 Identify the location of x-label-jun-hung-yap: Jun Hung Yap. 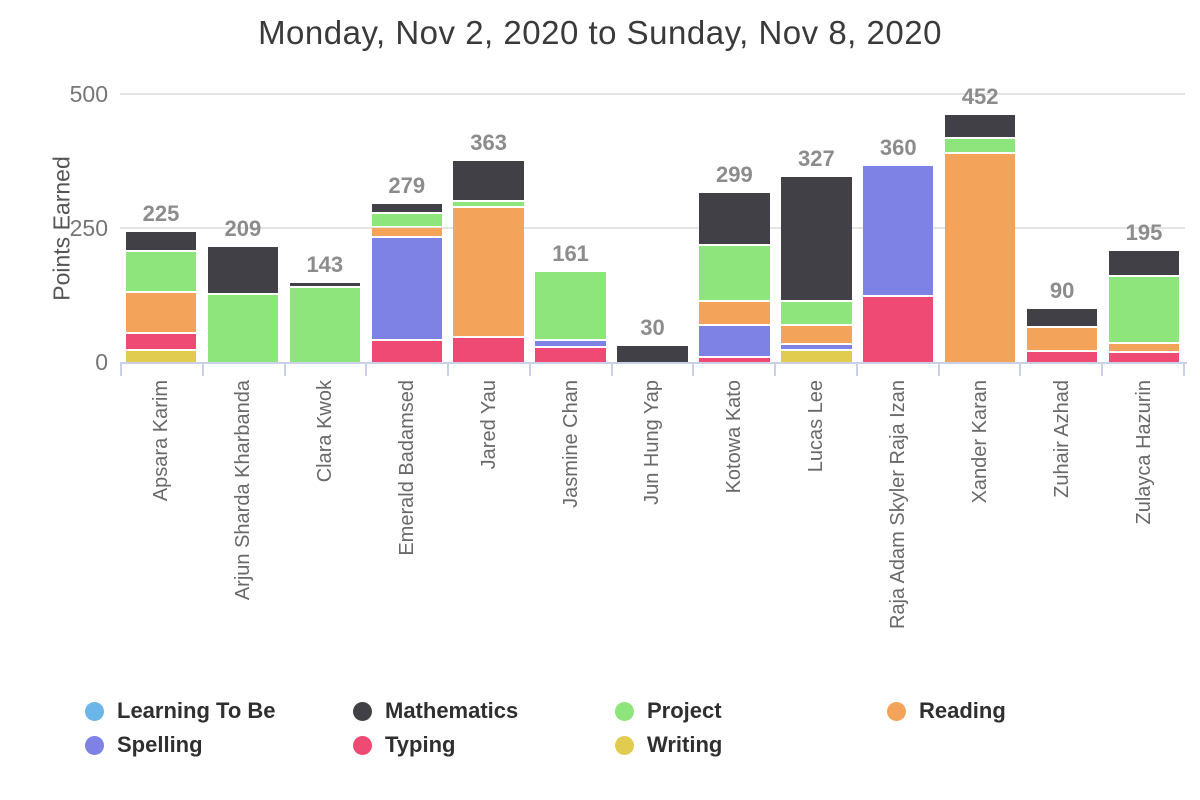
(652, 442).